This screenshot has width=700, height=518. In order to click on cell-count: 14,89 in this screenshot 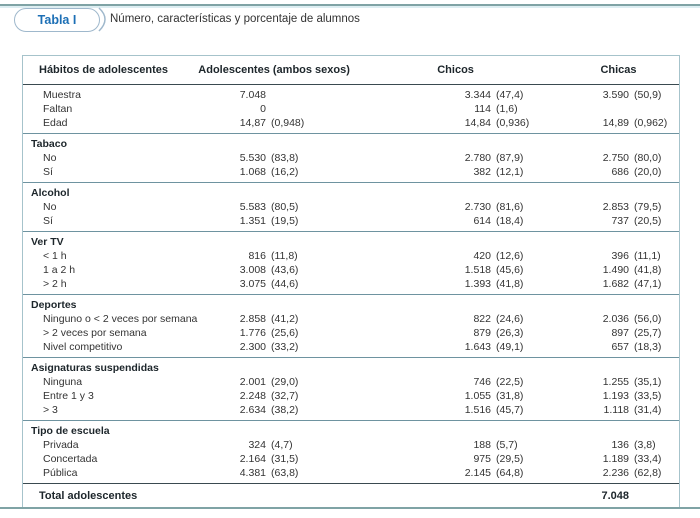, I will do `click(615, 123)`.